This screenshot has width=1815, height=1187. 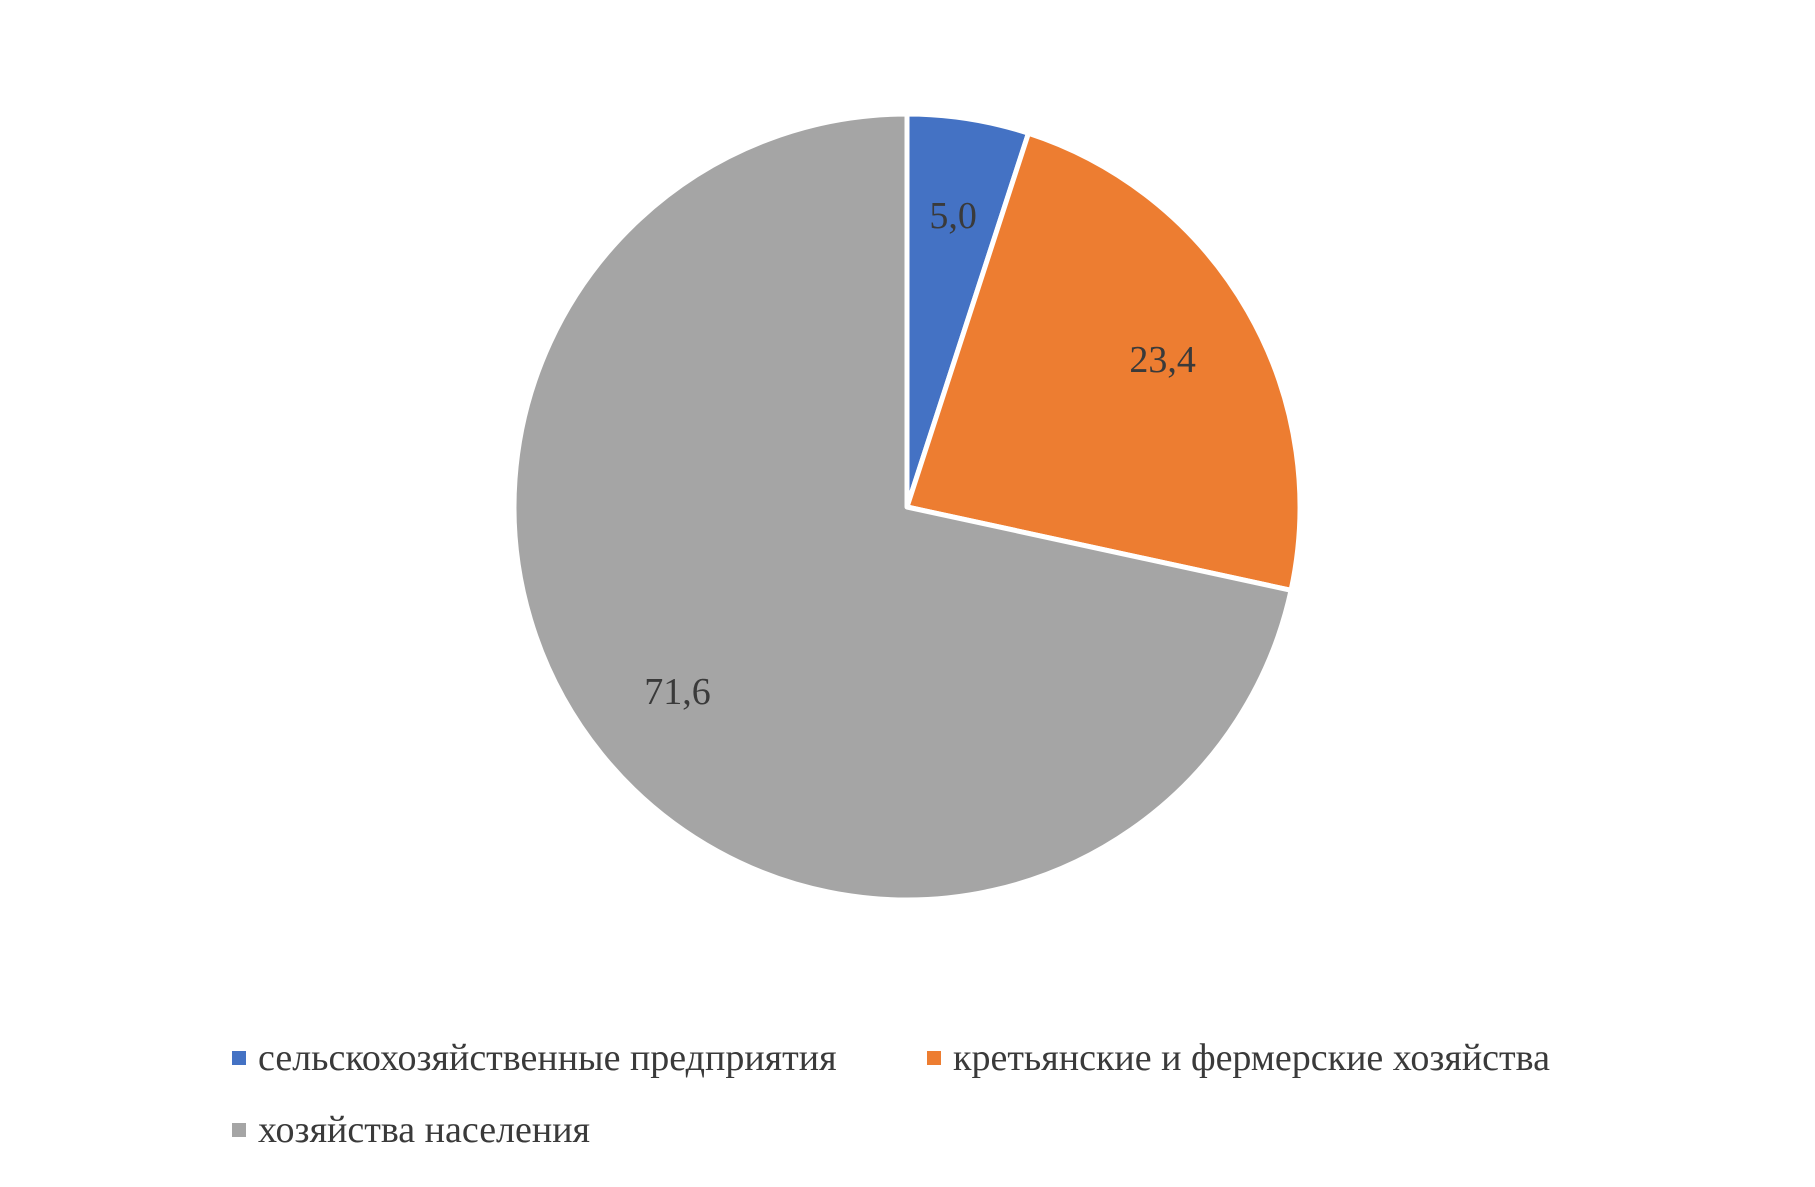 What do you see at coordinates (1251, 1058) in the screenshot?
I see `legend-label-farms: кретьянские и фермерские хозяйства` at bounding box center [1251, 1058].